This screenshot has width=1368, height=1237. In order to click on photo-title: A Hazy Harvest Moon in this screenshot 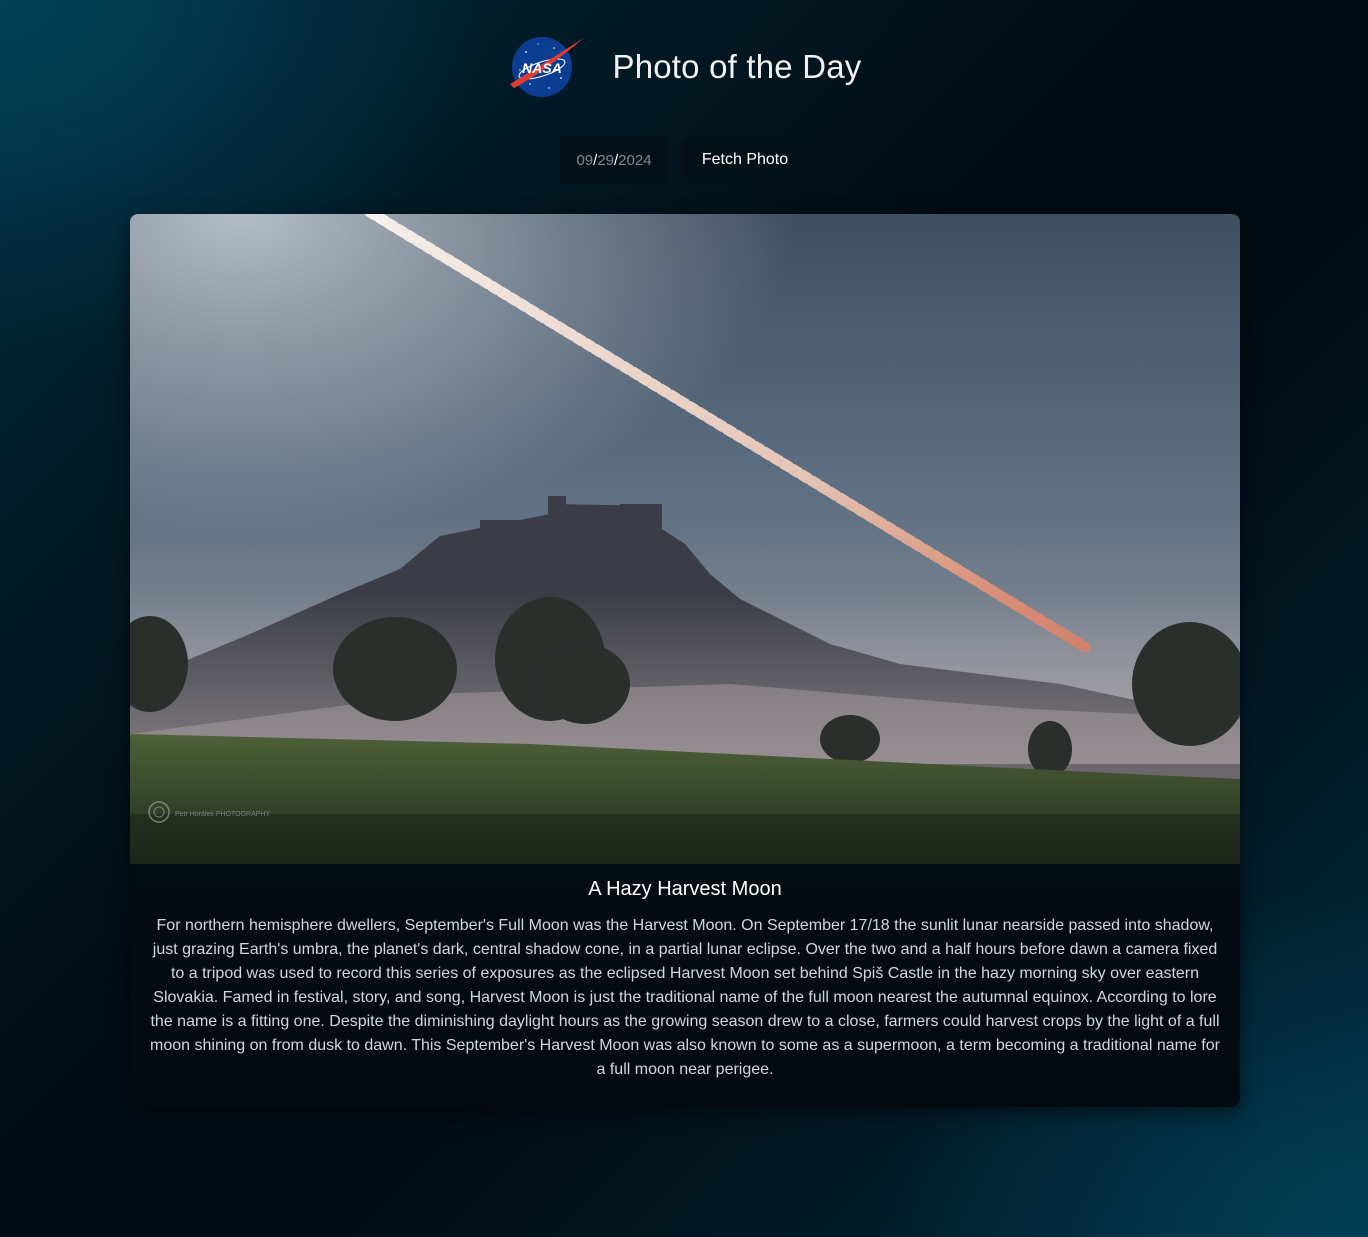, I will do `click(685, 889)`.